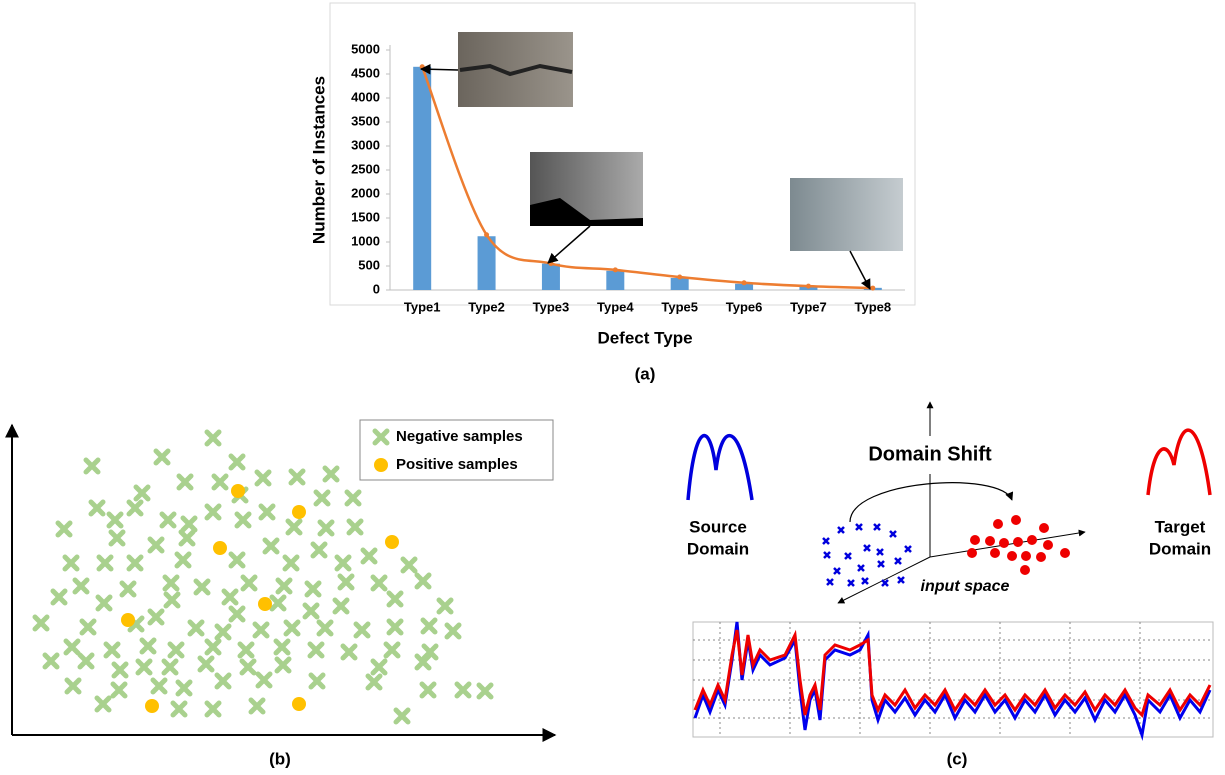  I want to click on source-label: Domain, so click(718, 548).